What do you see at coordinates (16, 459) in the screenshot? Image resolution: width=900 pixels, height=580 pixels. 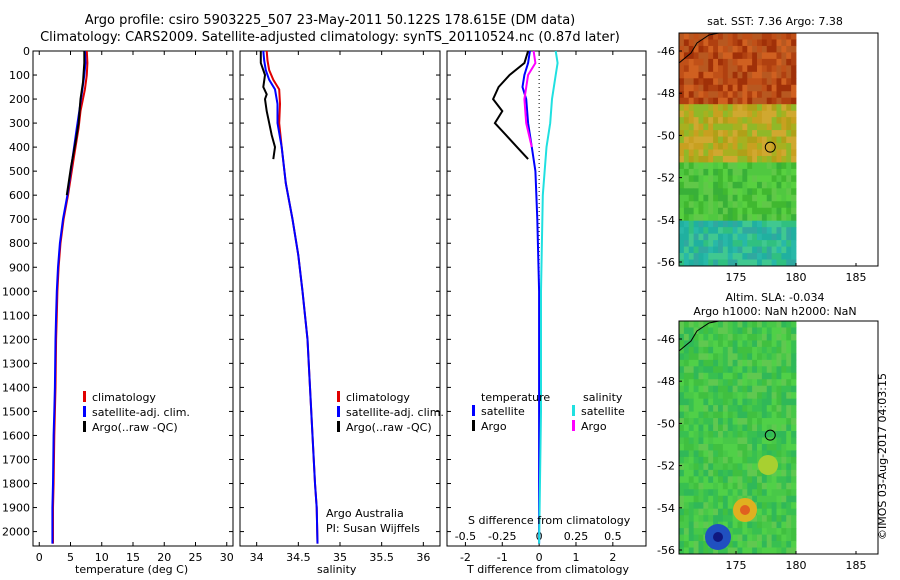 I see `y-tick-label: 1700` at bounding box center [16, 459].